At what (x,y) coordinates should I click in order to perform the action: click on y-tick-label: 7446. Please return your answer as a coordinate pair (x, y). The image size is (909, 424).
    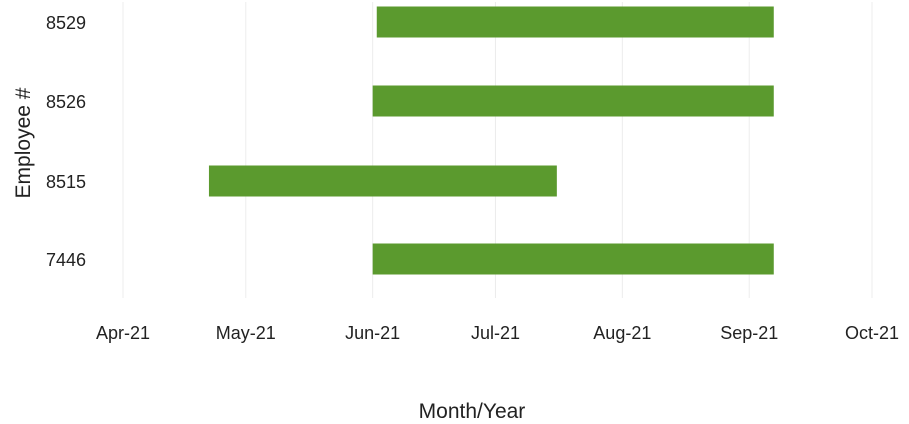
    Looking at the image, I should click on (66, 260).